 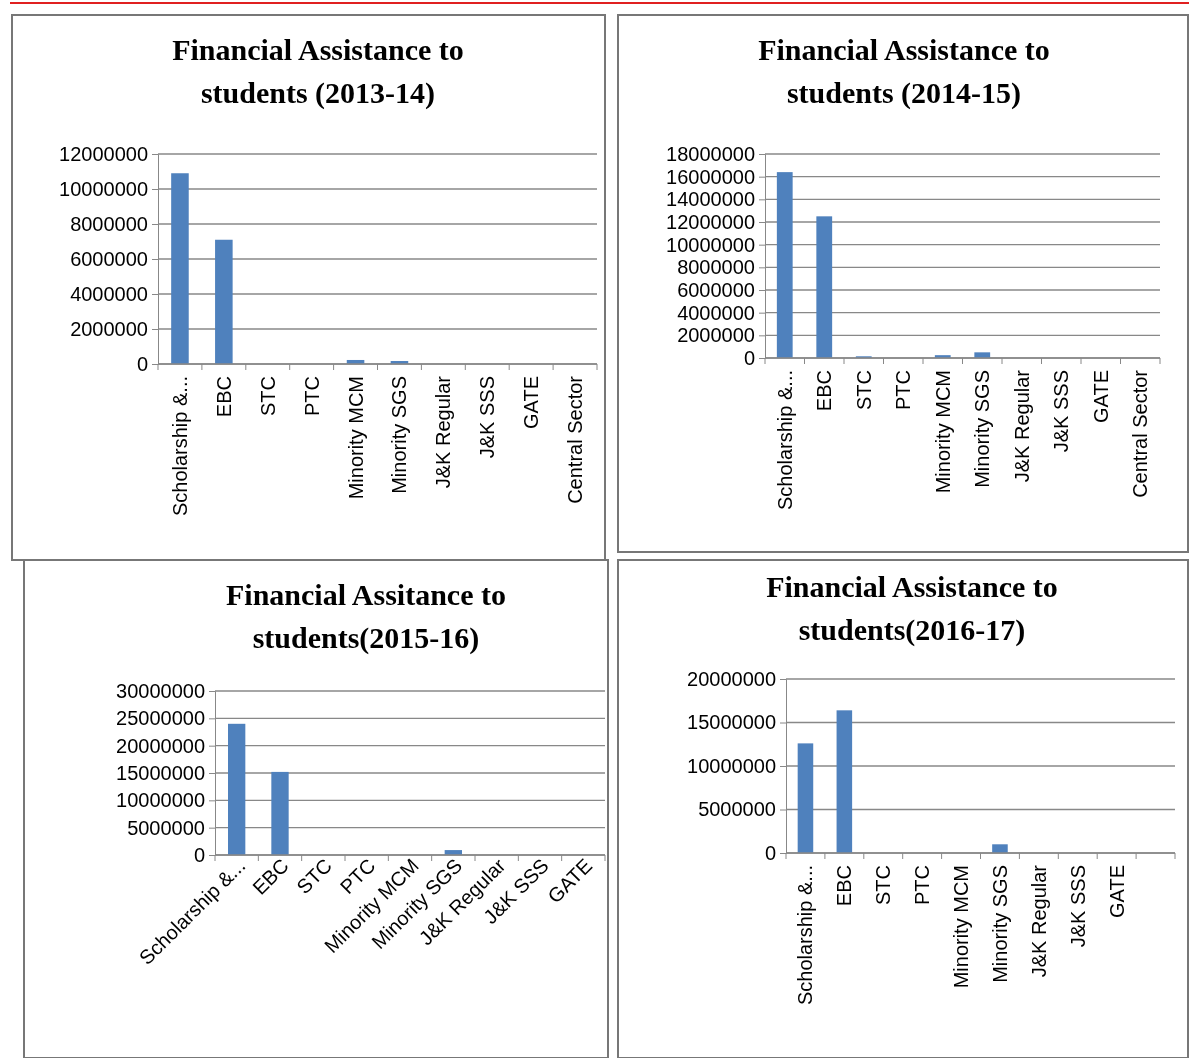 What do you see at coordinates (710, 199) in the screenshot?
I see `y-tick-label: 14000000` at bounding box center [710, 199].